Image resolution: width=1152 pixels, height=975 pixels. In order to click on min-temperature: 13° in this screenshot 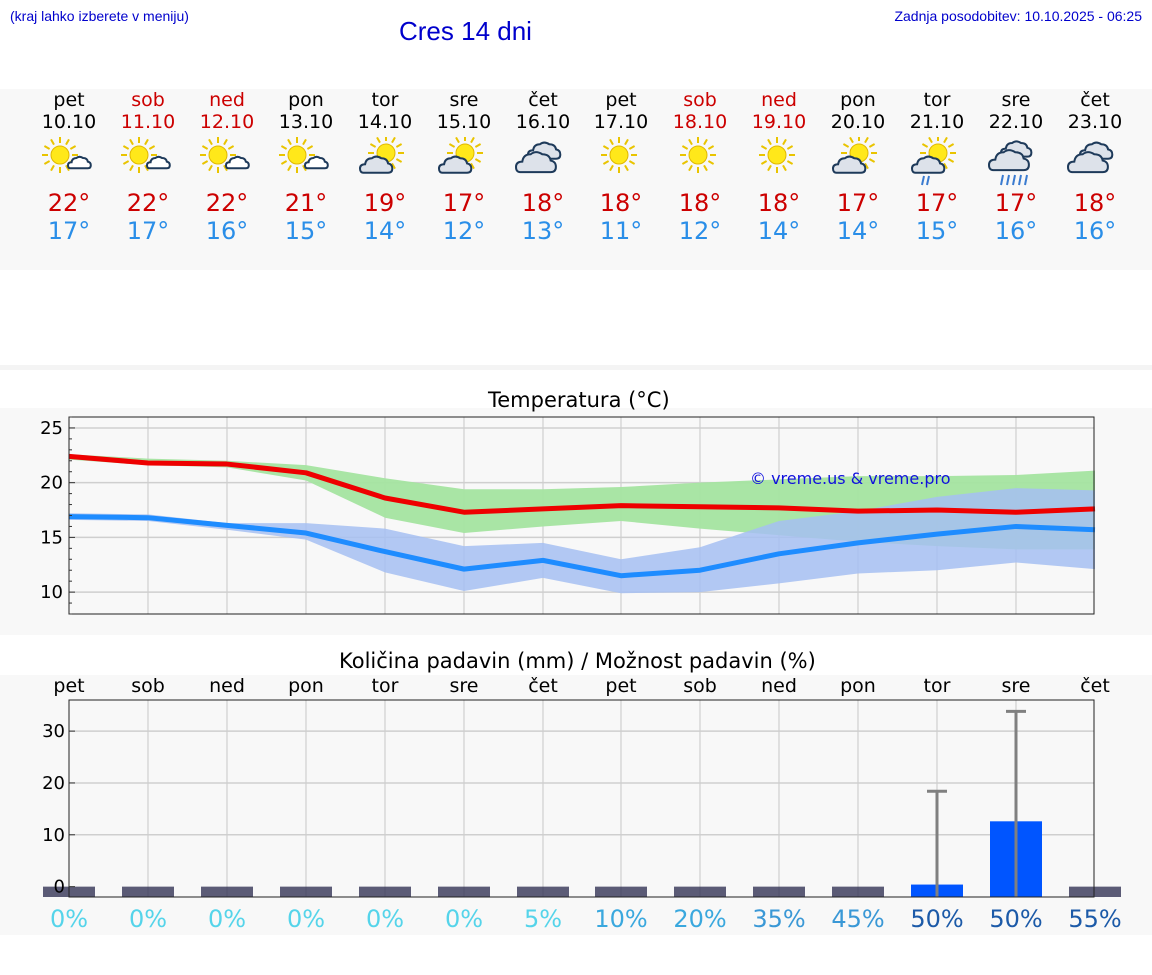, I will do `click(543, 231)`.